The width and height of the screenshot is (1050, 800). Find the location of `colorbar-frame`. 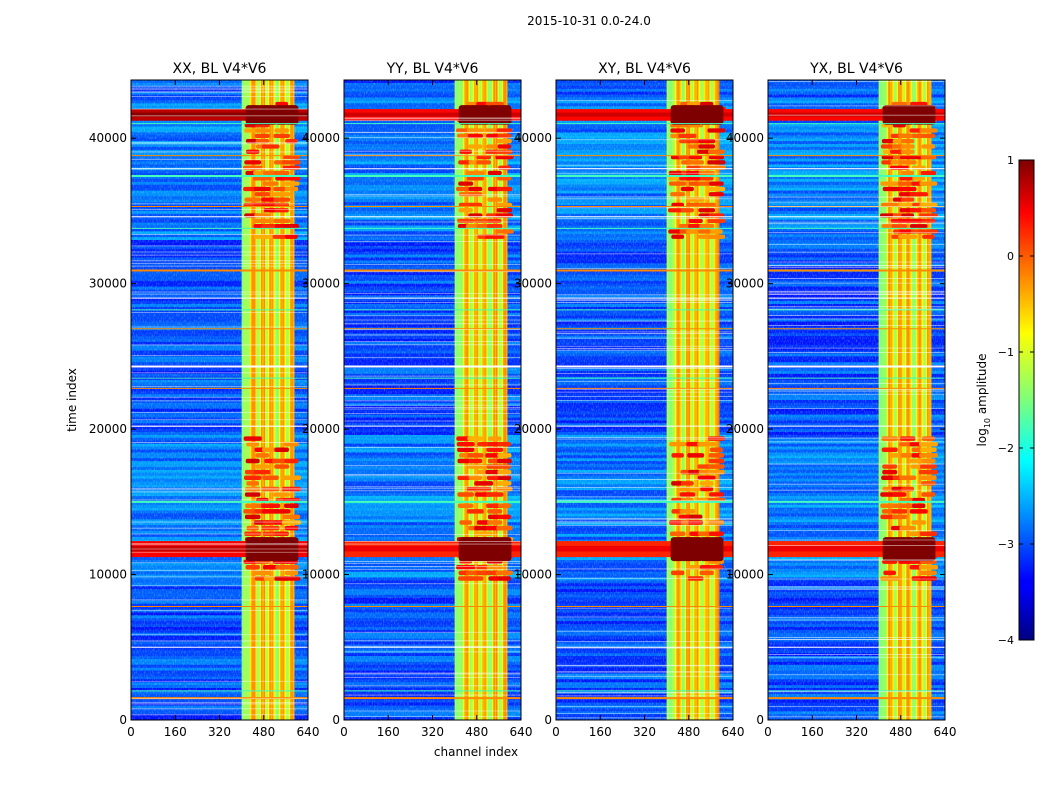

colorbar-frame is located at coordinates (1026, 400).